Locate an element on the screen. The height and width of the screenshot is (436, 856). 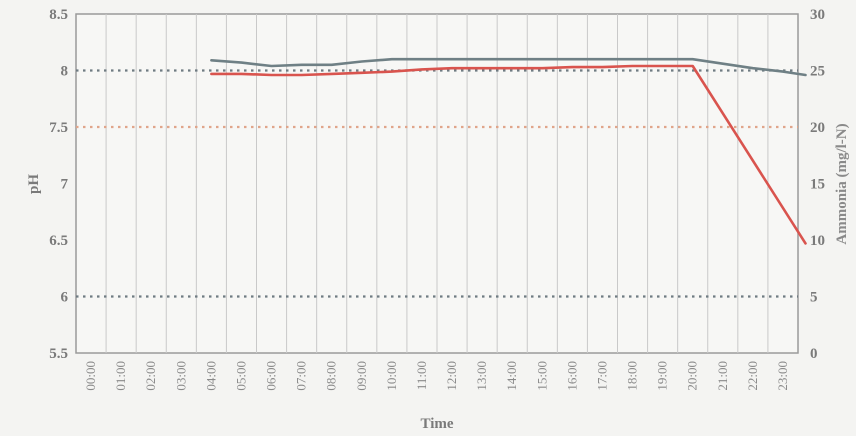
x-tick-label: 20:00 is located at coordinates (692, 376).